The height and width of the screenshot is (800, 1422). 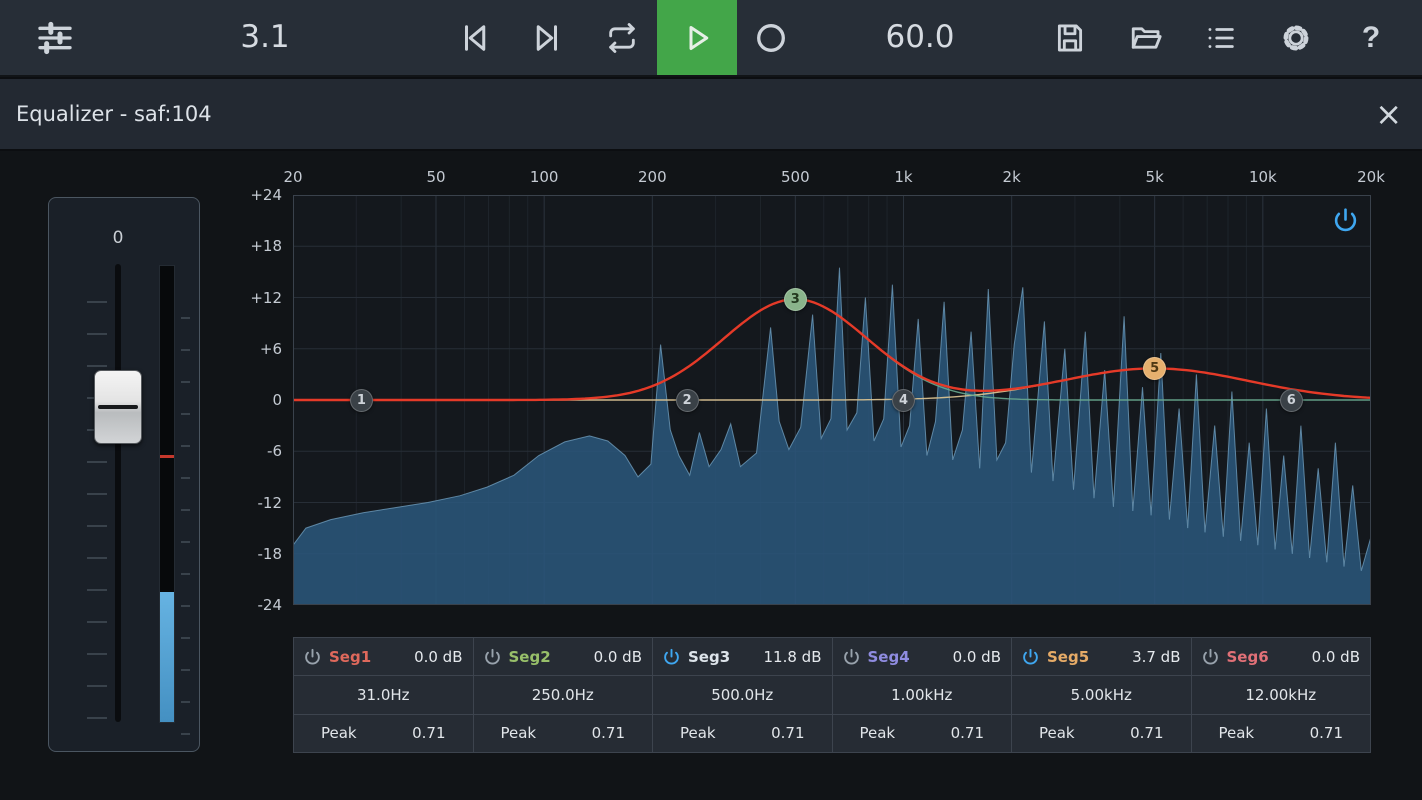 I want to click on seg-column-5: Seg5 3.7 dB 5.00kHz Peak 0.71, so click(x=1101, y=695).